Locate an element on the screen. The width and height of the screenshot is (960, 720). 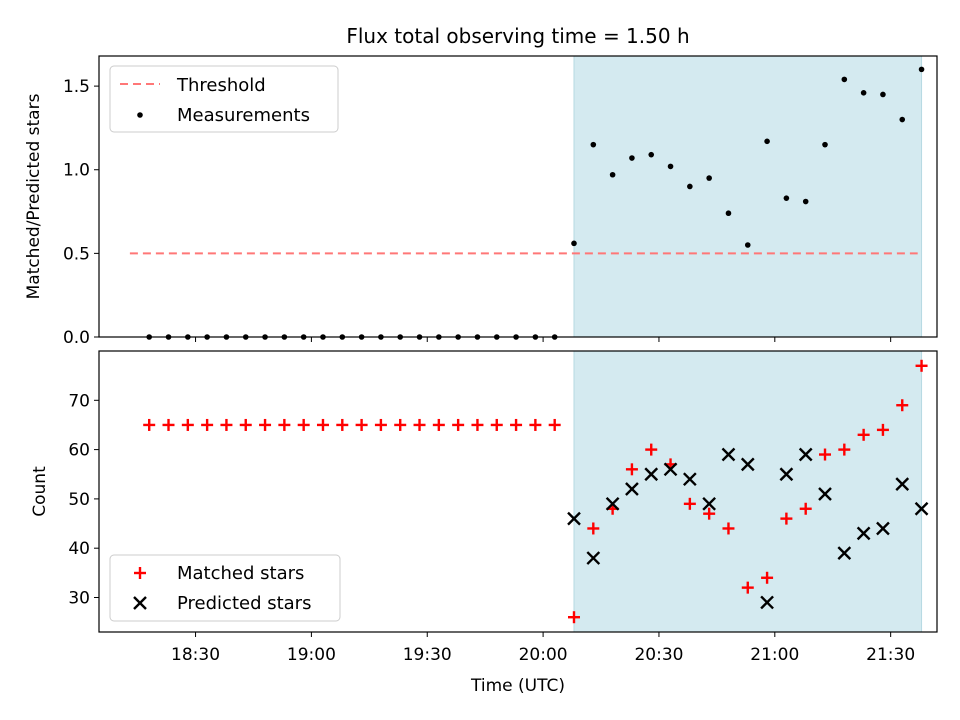
bottom-x-tick-label: 21:30 is located at coordinates (890, 655).